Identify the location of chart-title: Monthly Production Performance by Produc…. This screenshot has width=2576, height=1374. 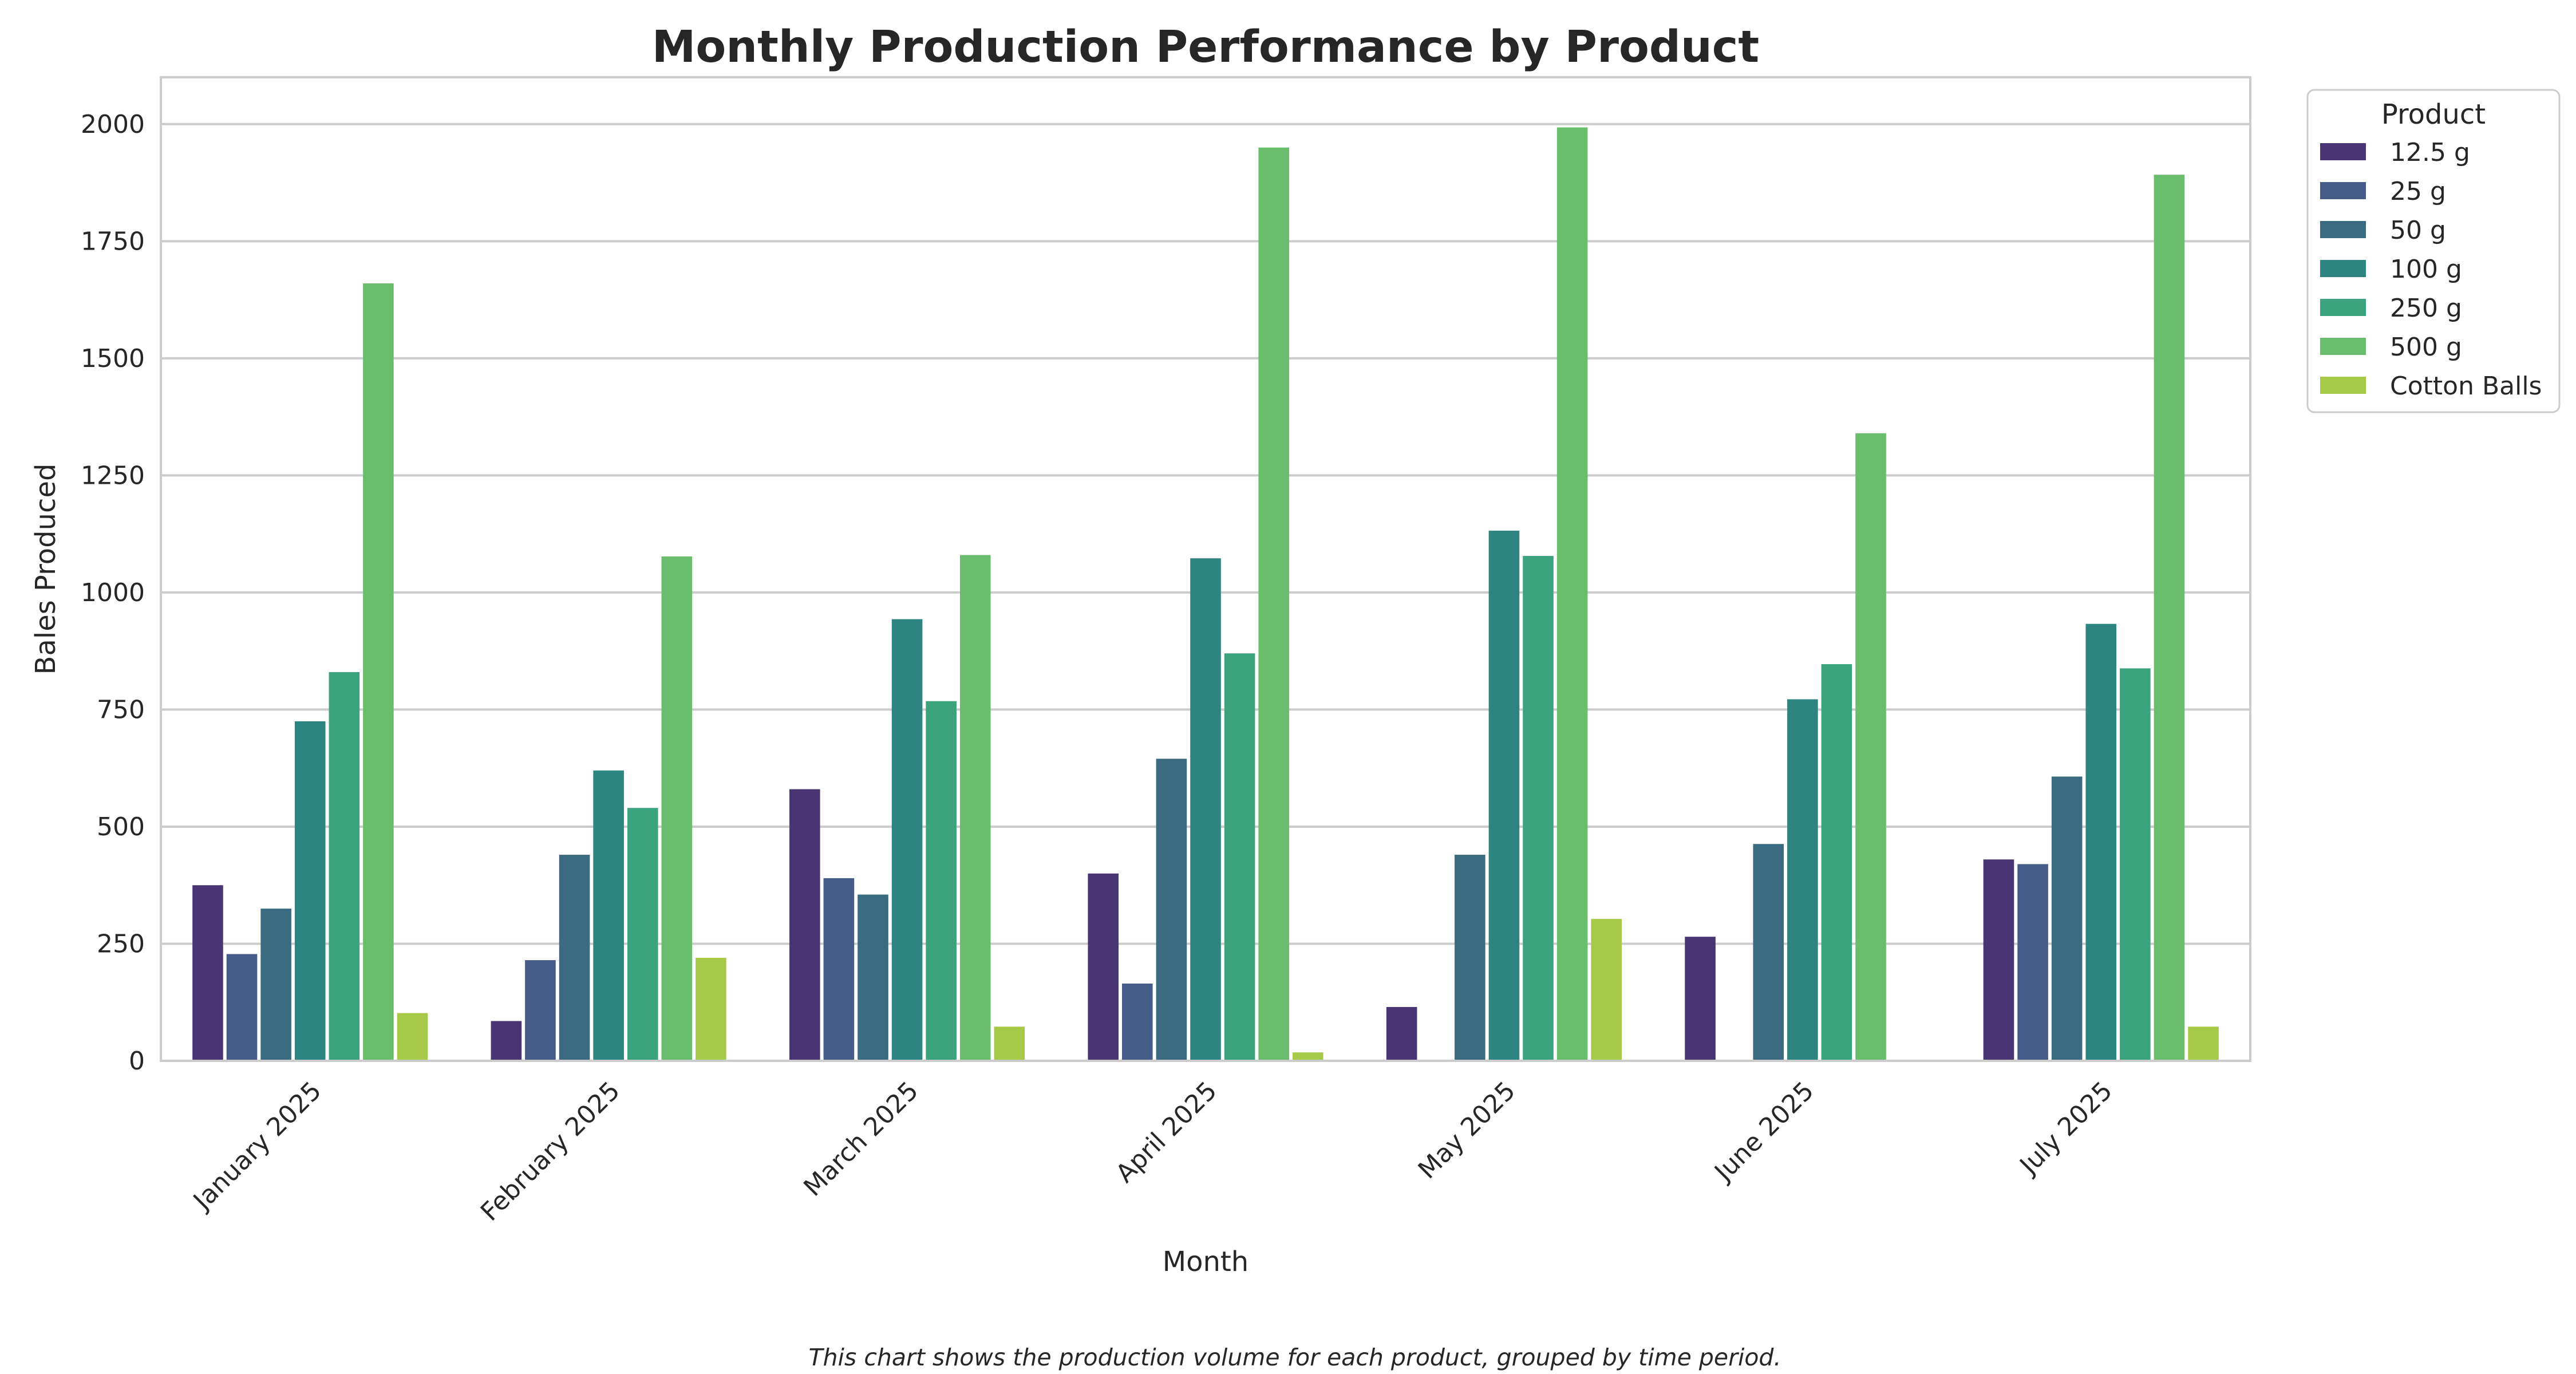
(1205, 47).